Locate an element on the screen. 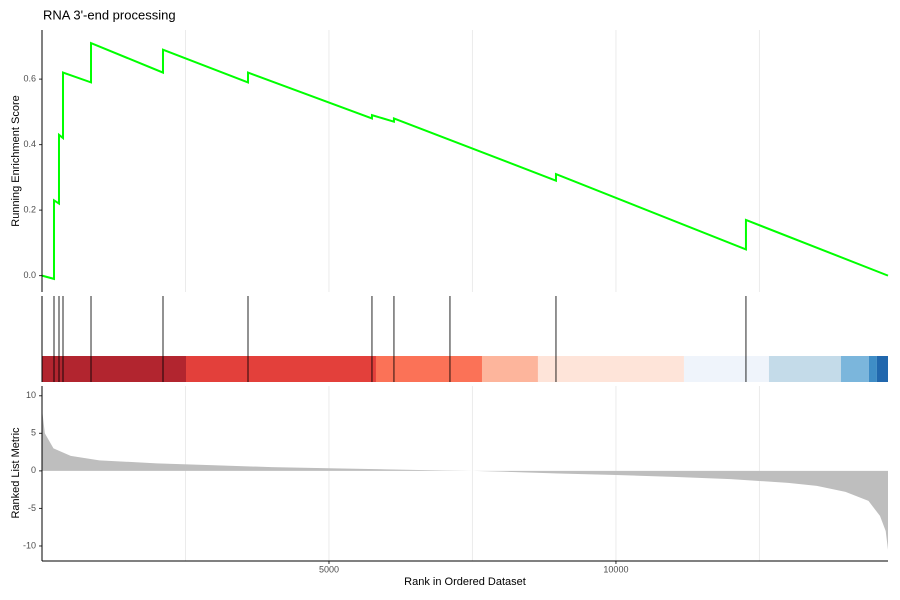 This screenshot has width=900, height=600. x-tick-label: 10000 is located at coordinates (615, 569).